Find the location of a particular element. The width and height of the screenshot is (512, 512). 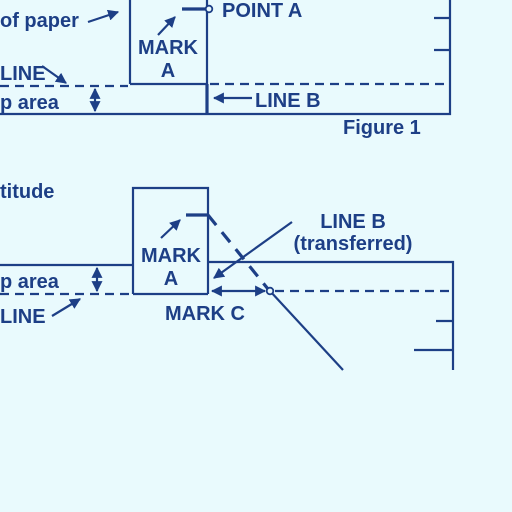

lap-area-label-2: p area is located at coordinates (30, 282).